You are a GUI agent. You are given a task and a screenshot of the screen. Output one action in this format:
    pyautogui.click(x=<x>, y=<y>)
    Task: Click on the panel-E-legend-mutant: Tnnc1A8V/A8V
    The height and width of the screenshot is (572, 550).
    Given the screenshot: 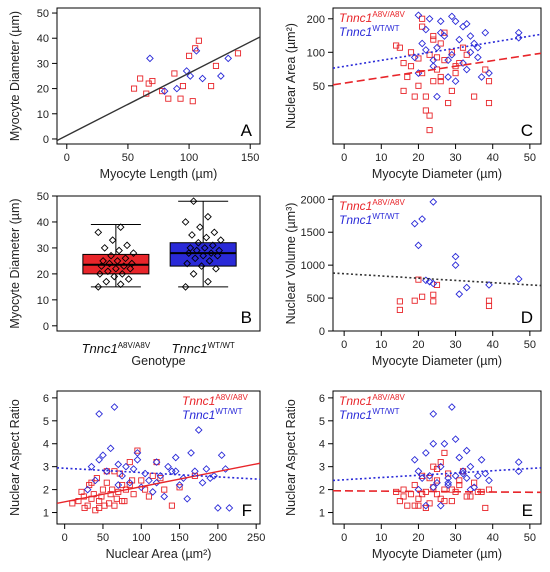 What is the action you would take?
    pyautogui.click(x=372, y=400)
    